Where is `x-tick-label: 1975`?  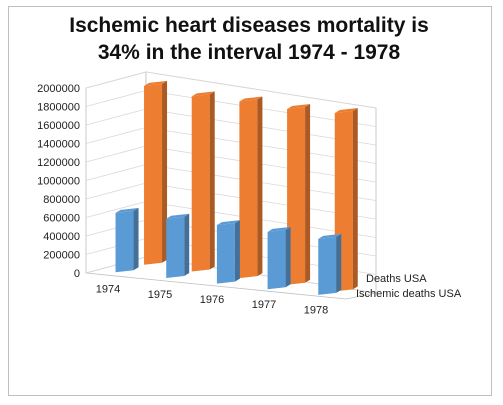
x-tick-label: 1975 is located at coordinates (160, 295).